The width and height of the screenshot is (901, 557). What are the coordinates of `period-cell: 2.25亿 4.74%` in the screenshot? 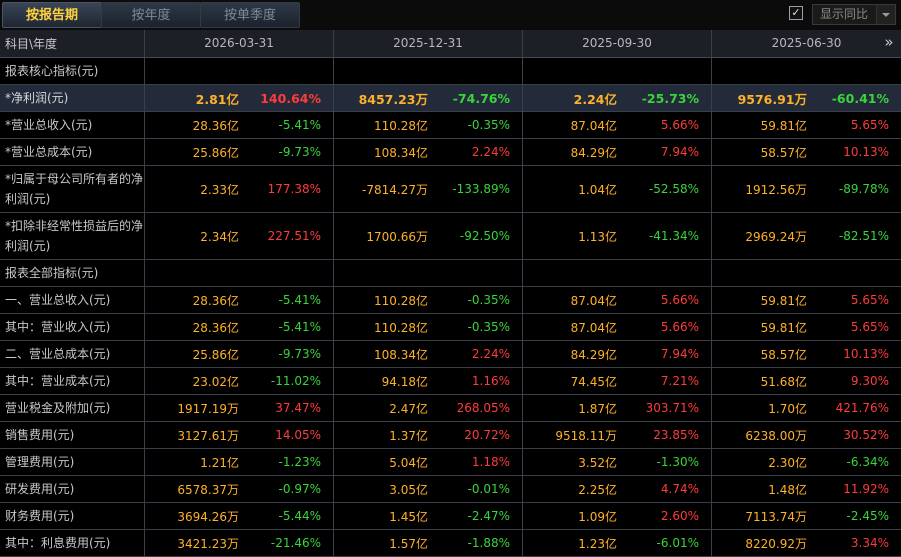 It's located at (617, 489).